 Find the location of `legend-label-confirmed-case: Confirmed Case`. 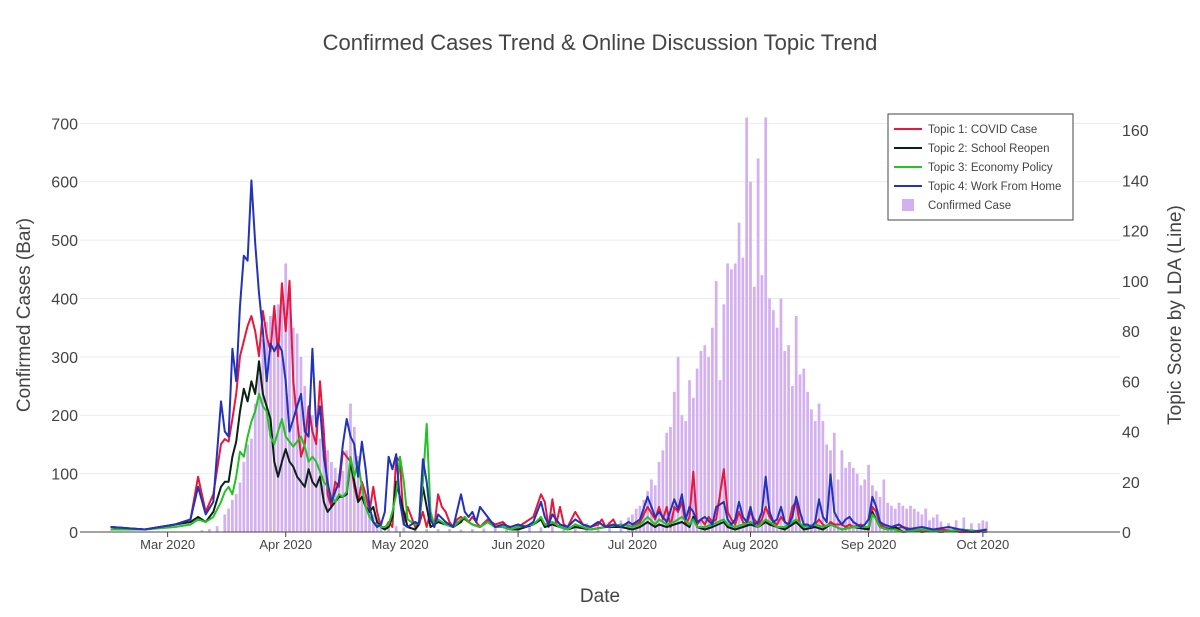

legend-label-confirmed-case: Confirmed Case is located at coordinates (969, 206).